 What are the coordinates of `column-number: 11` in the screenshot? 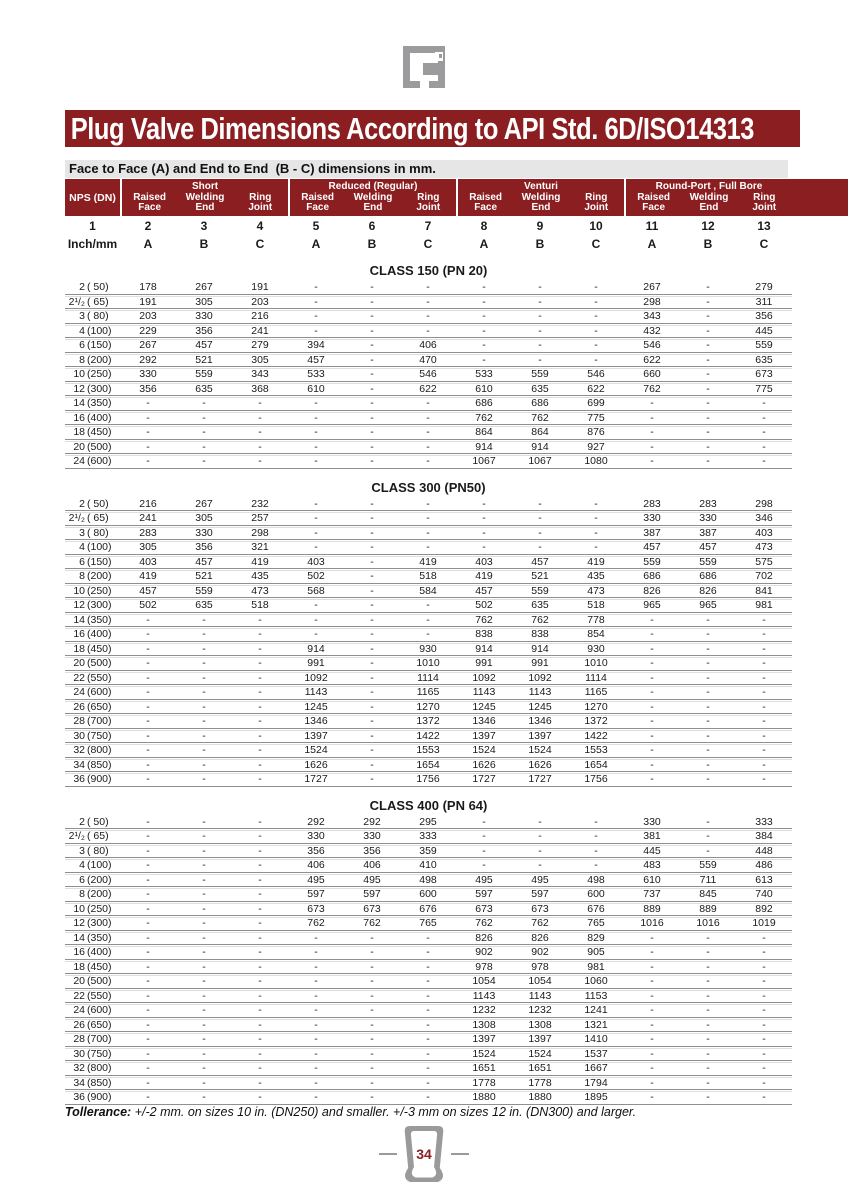 It's located at (652, 226).